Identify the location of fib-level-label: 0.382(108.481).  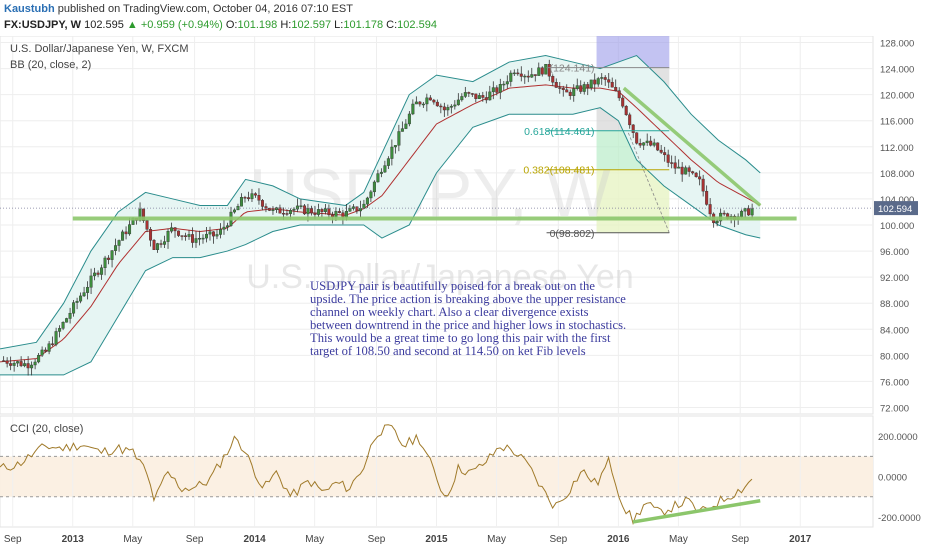
(558, 171).